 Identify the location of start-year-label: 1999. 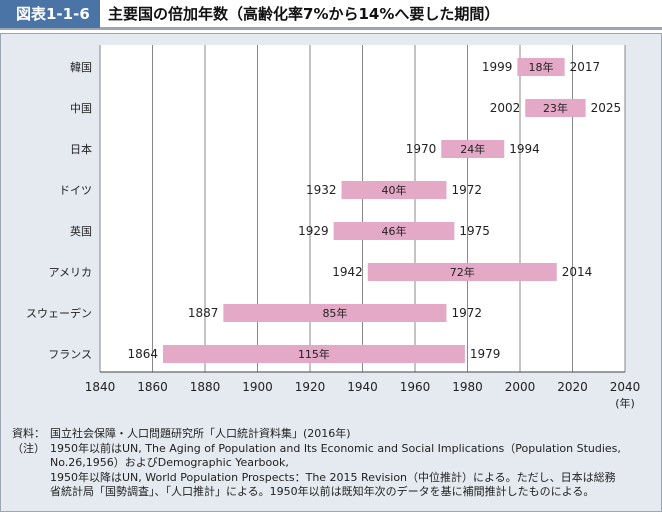
(497, 67).